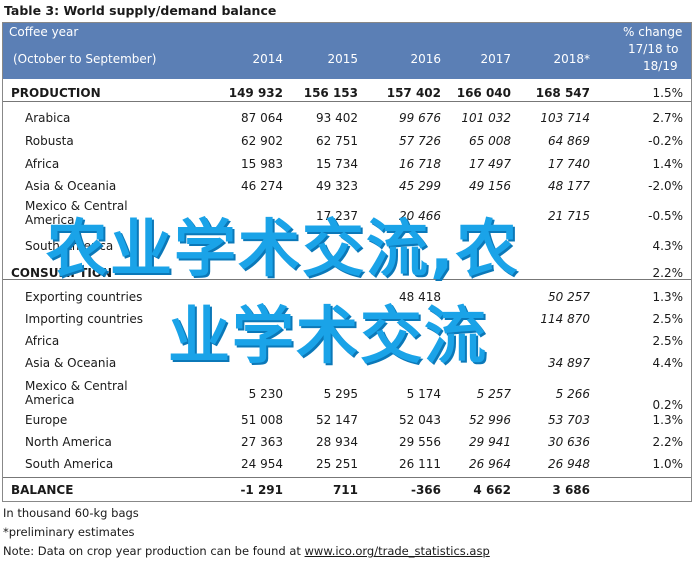 This screenshot has height=564, width=695. Describe the element at coordinates (48, 118) in the screenshot. I see `row-label: Arabica` at that location.